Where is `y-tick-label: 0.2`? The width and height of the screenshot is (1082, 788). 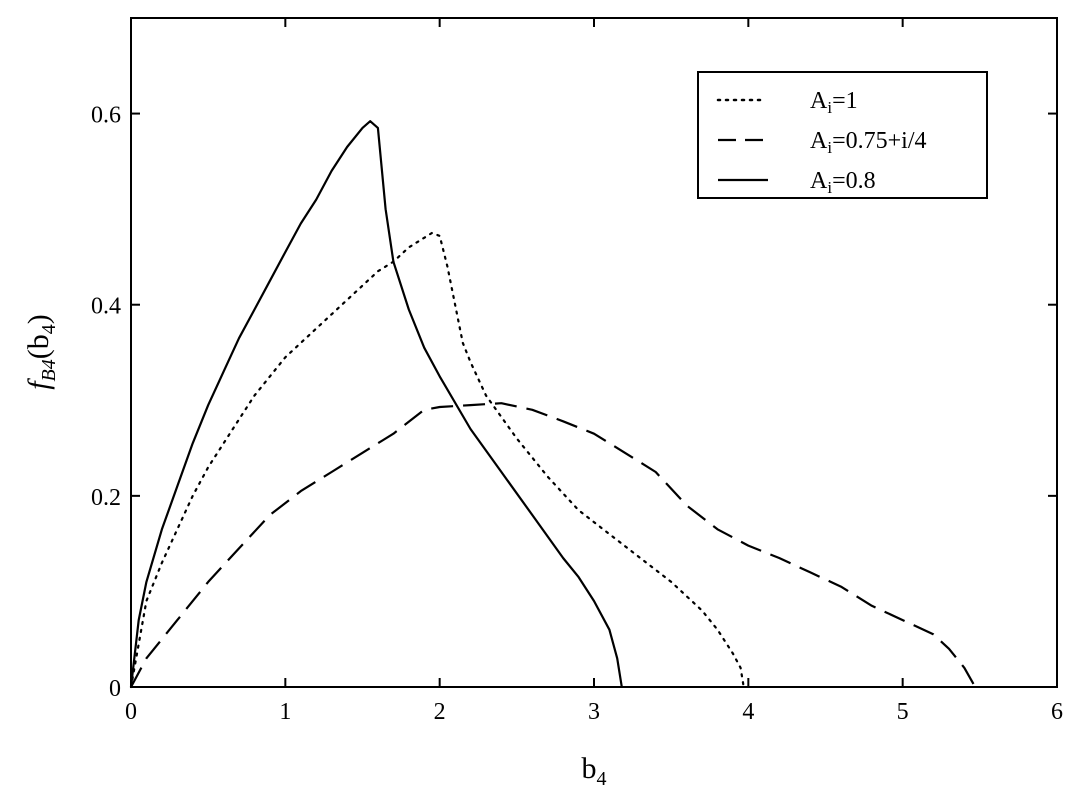
y-tick-label: 0.2 is located at coordinates (106, 498).